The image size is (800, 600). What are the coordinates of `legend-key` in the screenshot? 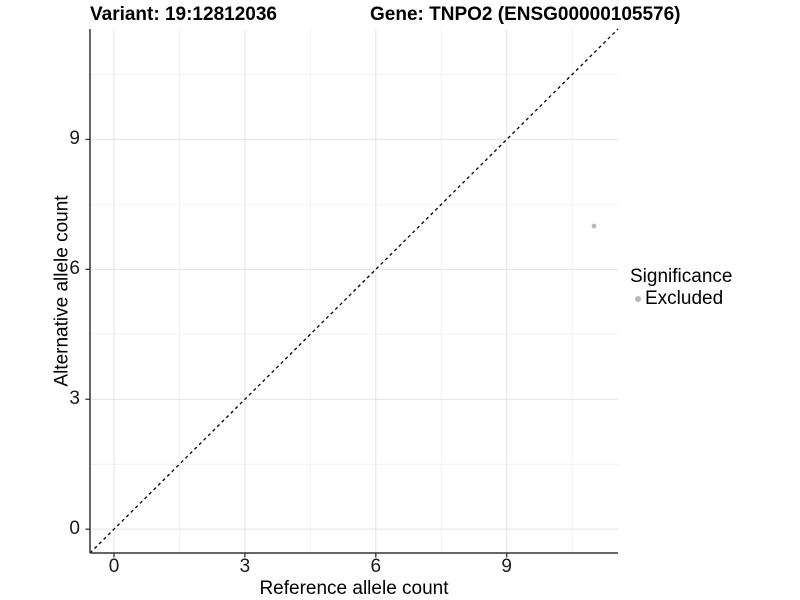 It's located at (637, 298).